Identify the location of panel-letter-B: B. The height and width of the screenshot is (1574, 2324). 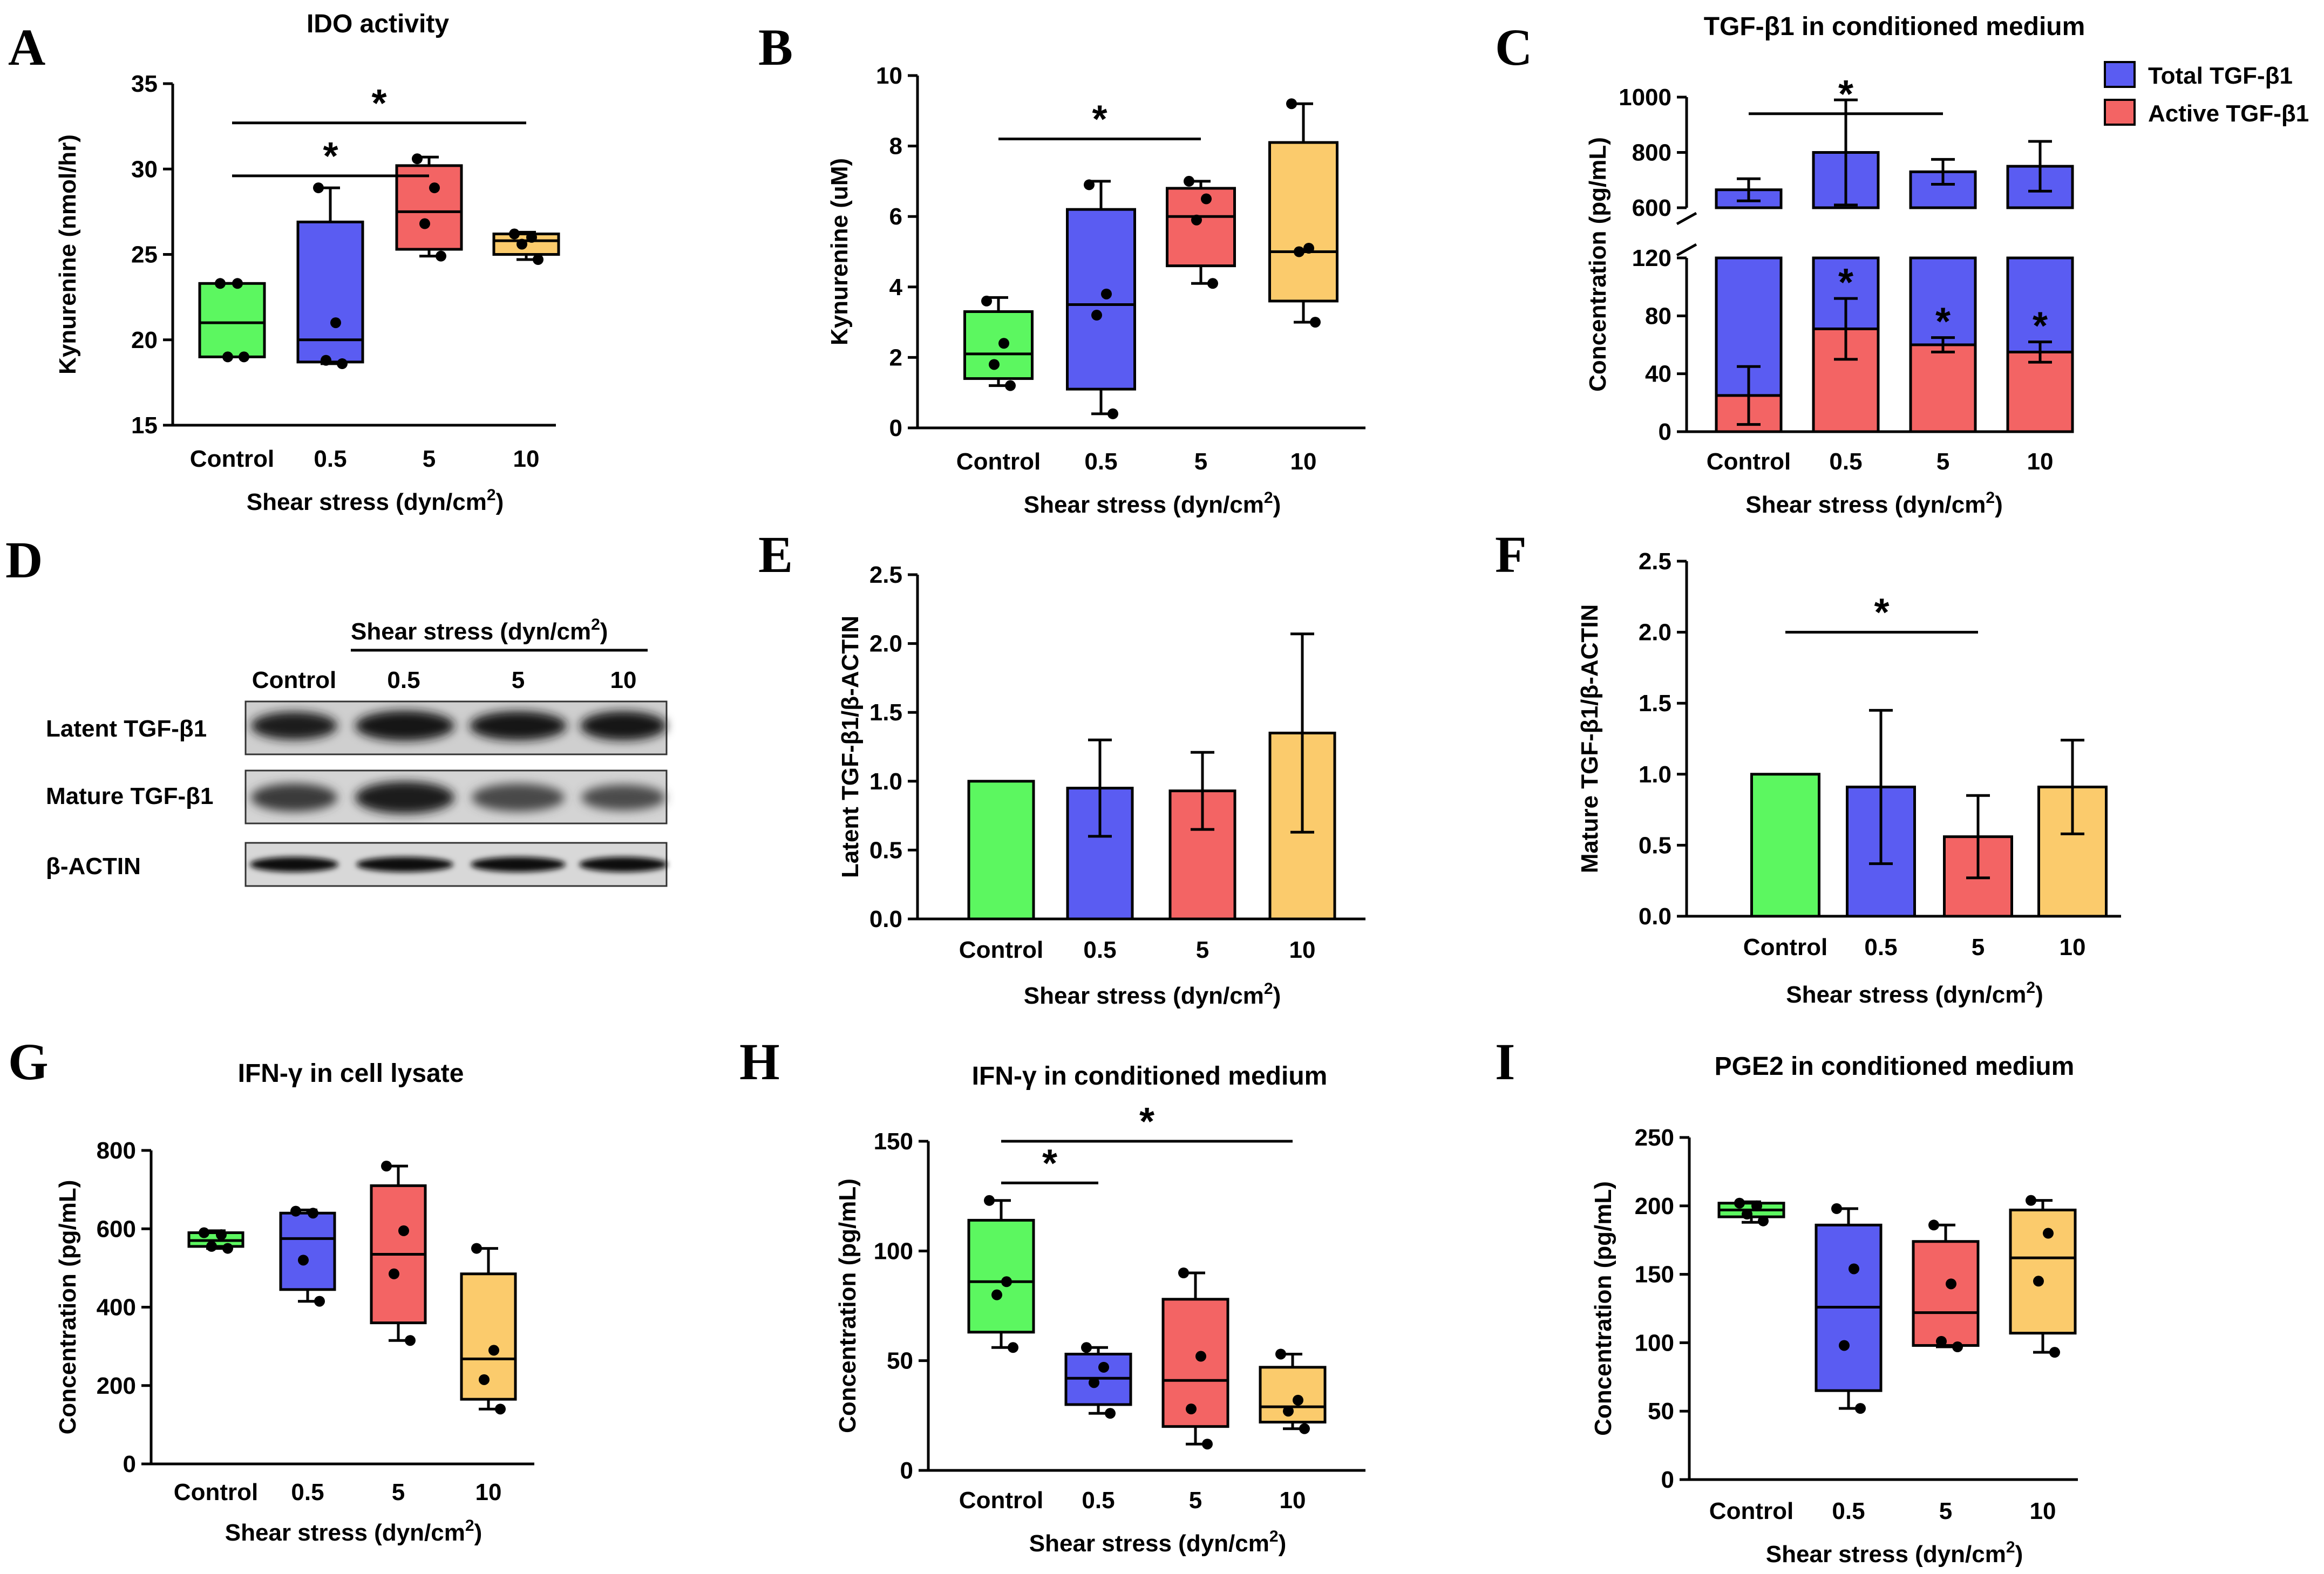
(775, 47).